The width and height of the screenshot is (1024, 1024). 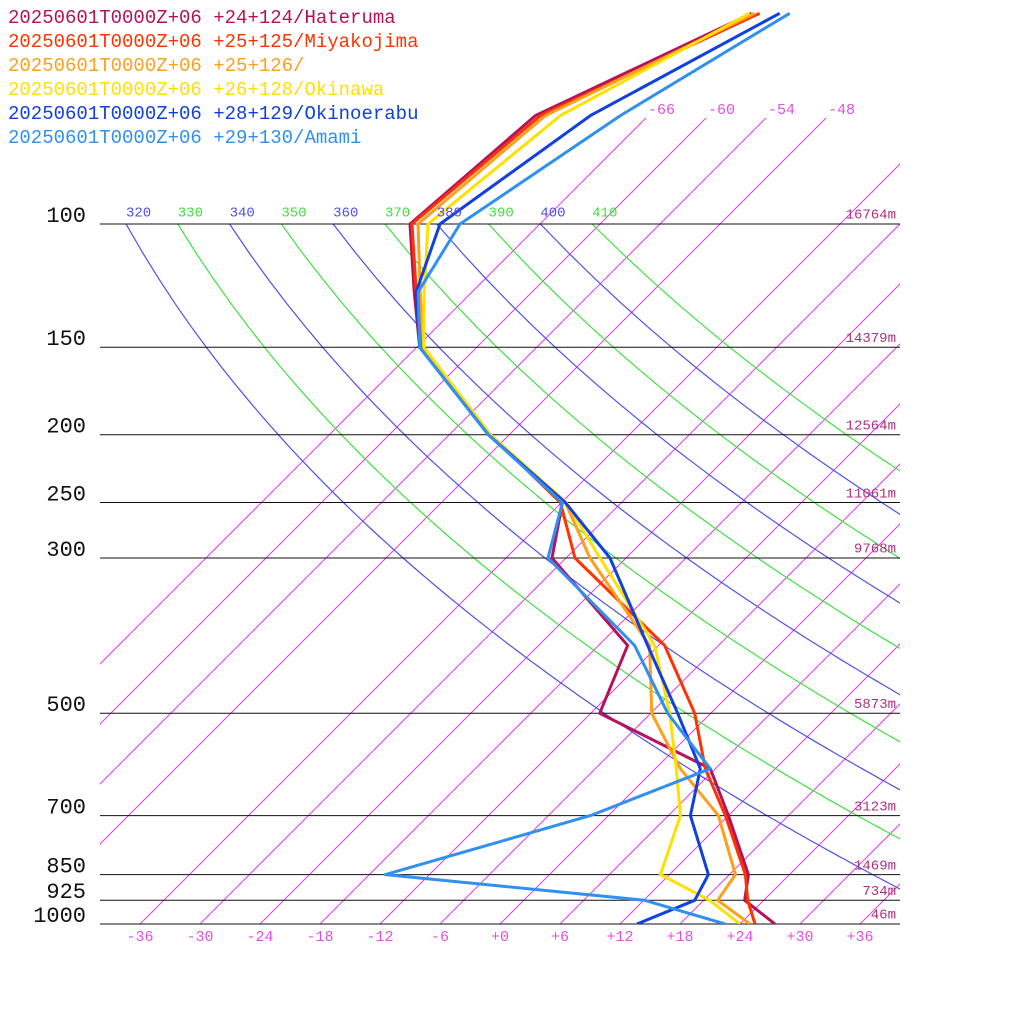 What do you see at coordinates (799, 937) in the screenshot?
I see `x-tick-label: +30` at bounding box center [799, 937].